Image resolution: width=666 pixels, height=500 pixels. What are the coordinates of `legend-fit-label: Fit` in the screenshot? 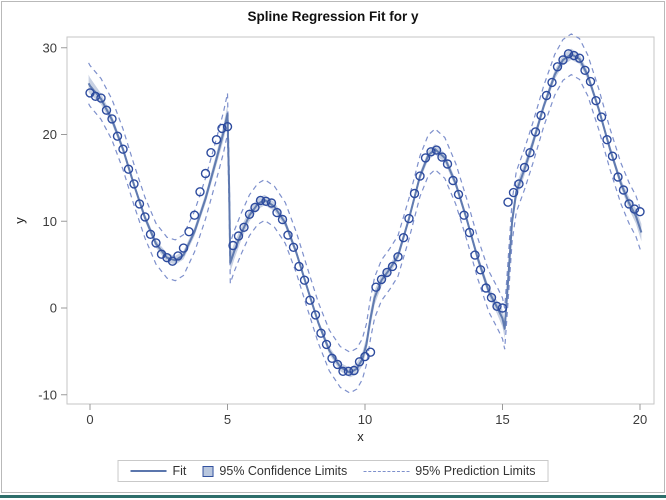 It's located at (179, 471).